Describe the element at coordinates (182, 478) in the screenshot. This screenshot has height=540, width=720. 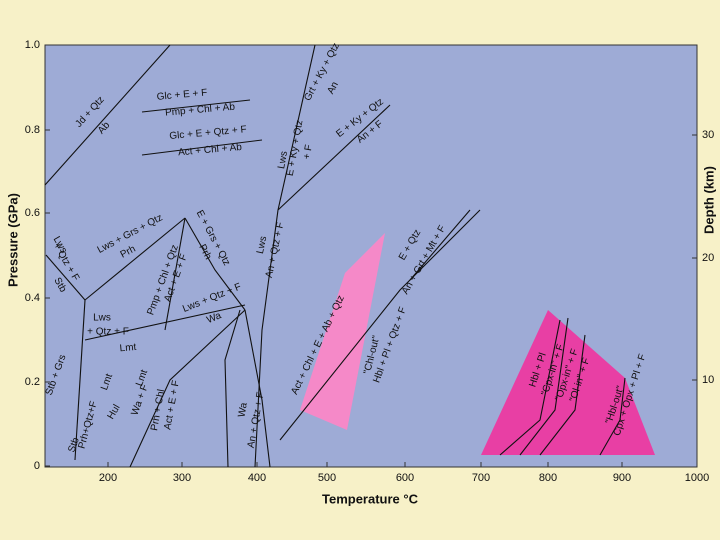
I see `x-tick-label: 300` at that location.